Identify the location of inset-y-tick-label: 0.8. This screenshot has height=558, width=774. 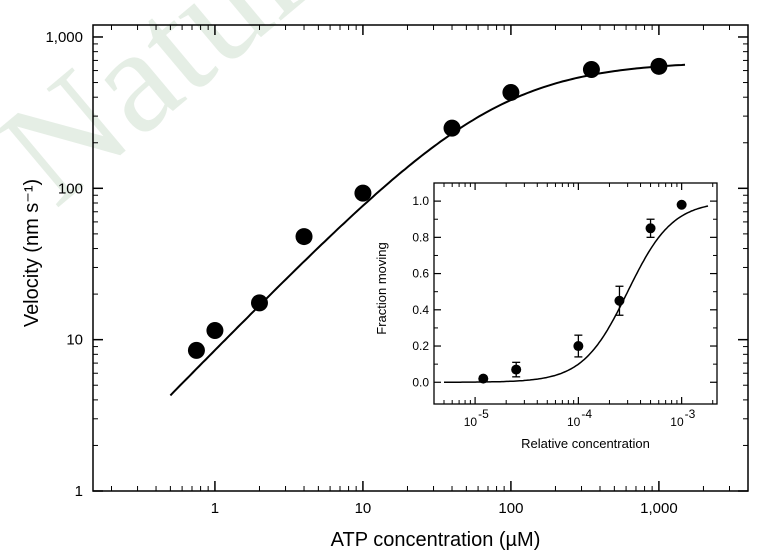
(420, 237).